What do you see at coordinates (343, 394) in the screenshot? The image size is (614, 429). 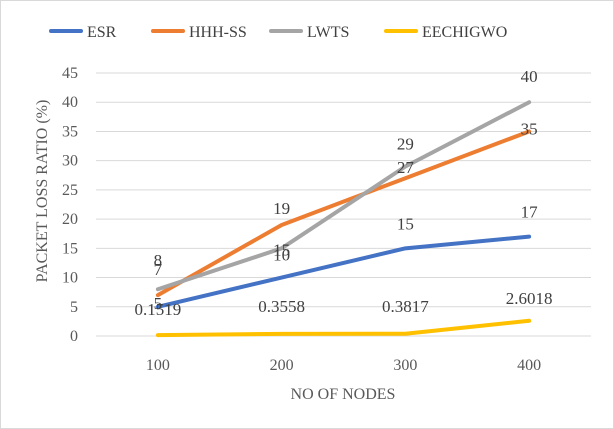 I see `x-axis-title: NO OF NODES` at bounding box center [343, 394].